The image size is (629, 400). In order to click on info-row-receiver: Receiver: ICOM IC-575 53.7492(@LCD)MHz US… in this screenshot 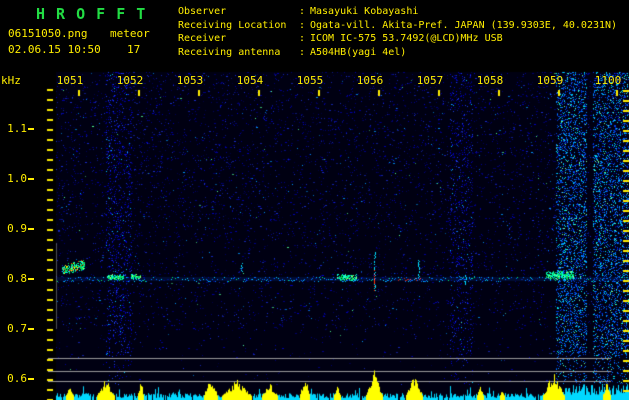, I will do `click(397, 39)`.